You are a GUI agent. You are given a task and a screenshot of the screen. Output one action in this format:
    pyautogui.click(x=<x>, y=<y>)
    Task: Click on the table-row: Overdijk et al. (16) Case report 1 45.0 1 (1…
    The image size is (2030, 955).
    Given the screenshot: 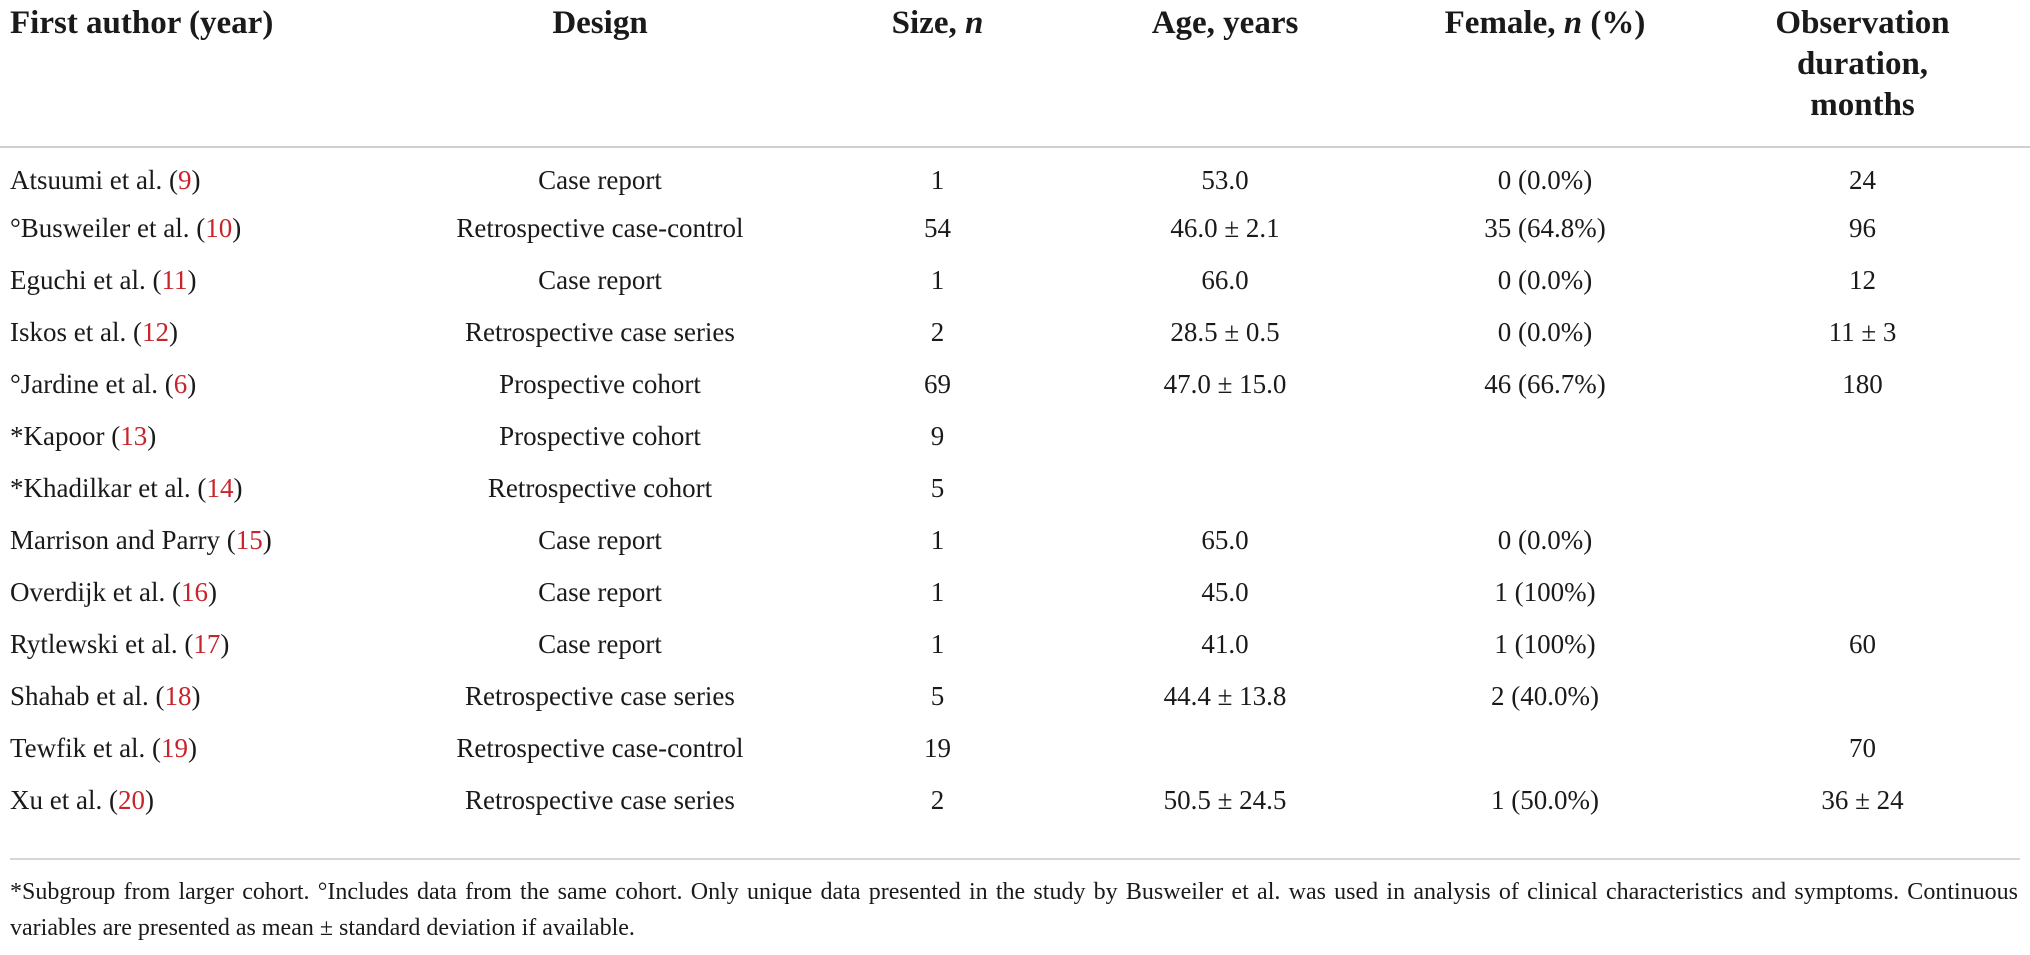 What is the action you would take?
    pyautogui.click(x=1015, y=592)
    